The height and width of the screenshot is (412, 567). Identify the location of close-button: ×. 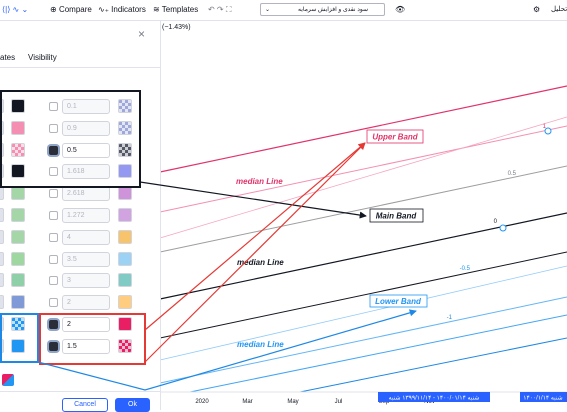
(142, 34).